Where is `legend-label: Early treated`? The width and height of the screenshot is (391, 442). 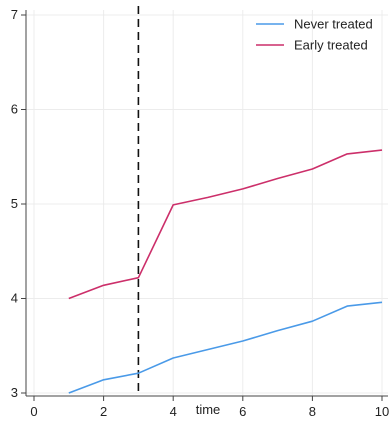 legend-label: Early treated is located at coordinates (331, 45).